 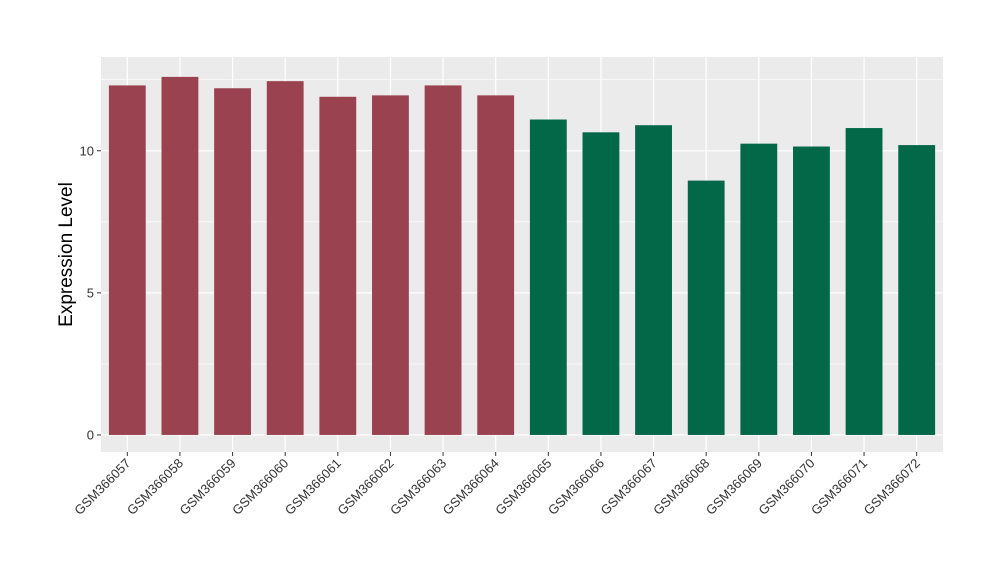 I want to click on bar-GSM366071, so click(x=864, y=281).